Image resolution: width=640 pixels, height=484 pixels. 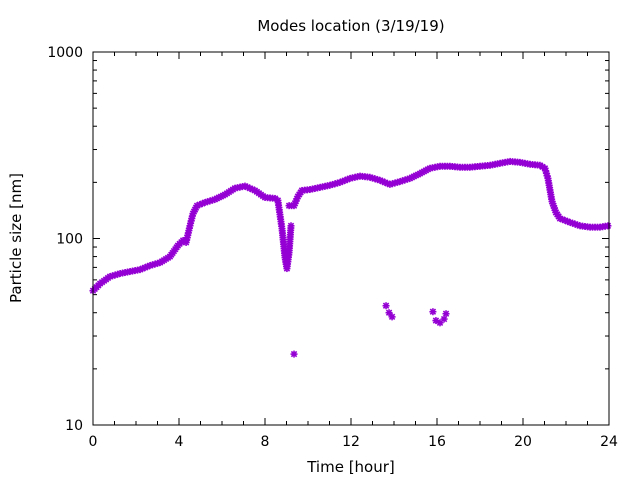 What do you see at coordinates (350, 467) in the screenshot?
I see `x-axis-label: Time [hour]` at bounding box center [350, 467].